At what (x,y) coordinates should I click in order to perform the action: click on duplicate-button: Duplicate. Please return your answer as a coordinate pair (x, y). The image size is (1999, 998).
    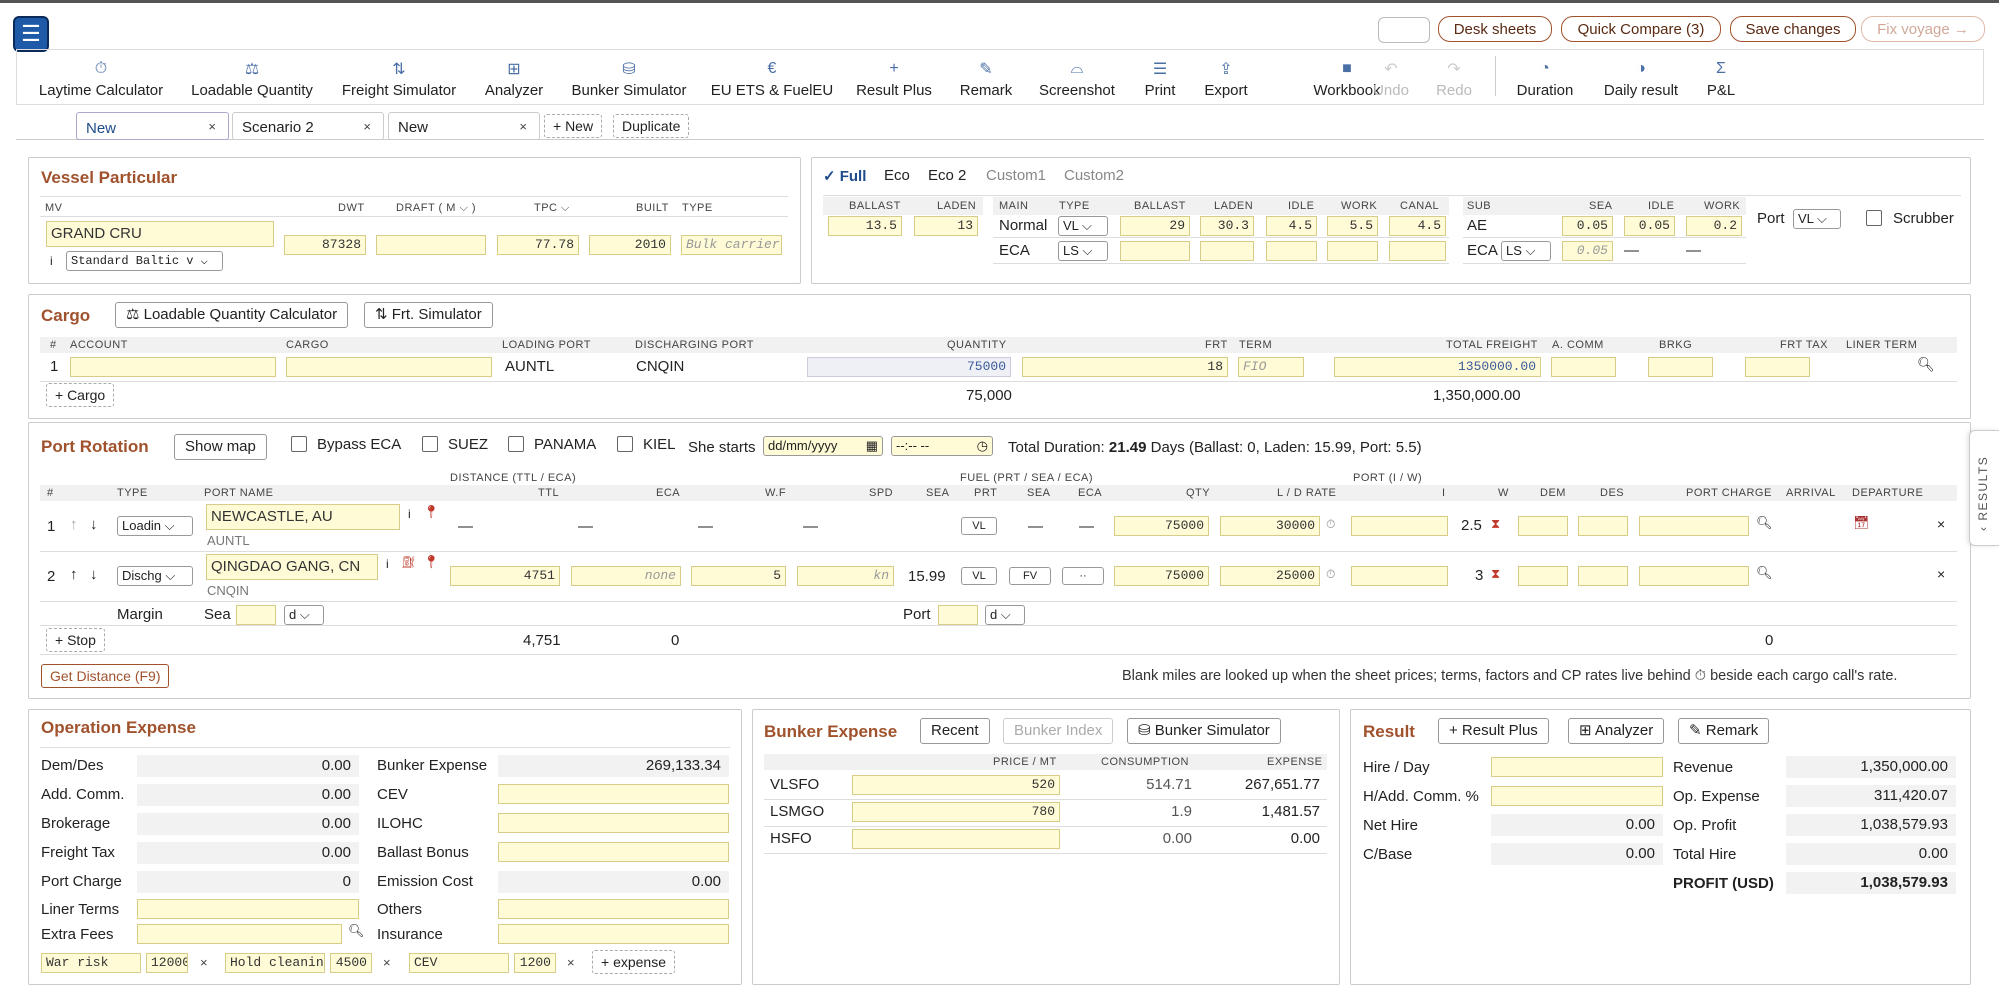
    Looking at the image, I should click on (651, 126).